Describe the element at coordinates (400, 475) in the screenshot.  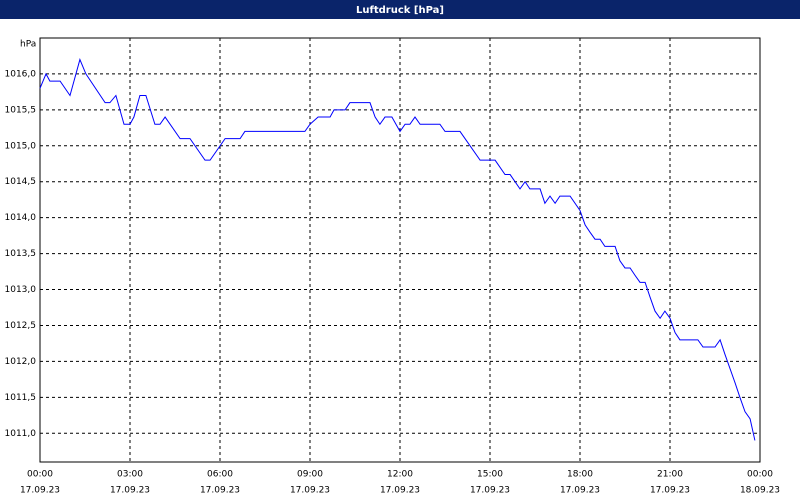
I see `x-tick-label: 12:00` at that location.